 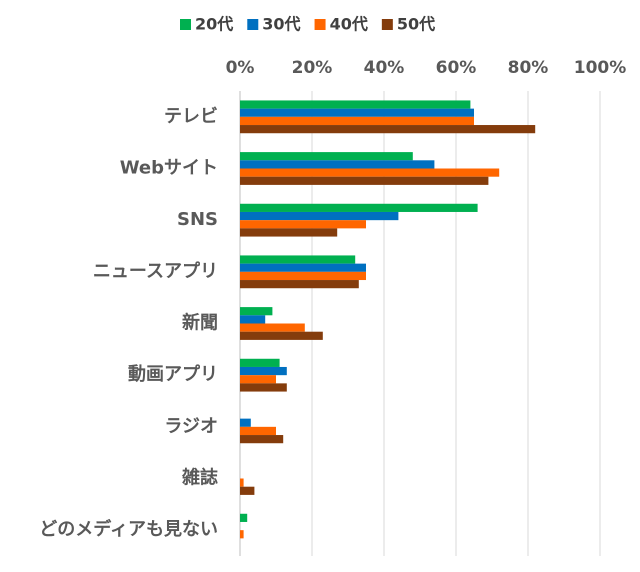 I want to click on y-tick-label: どのメディアも見ない, so click(x=128, y=529).